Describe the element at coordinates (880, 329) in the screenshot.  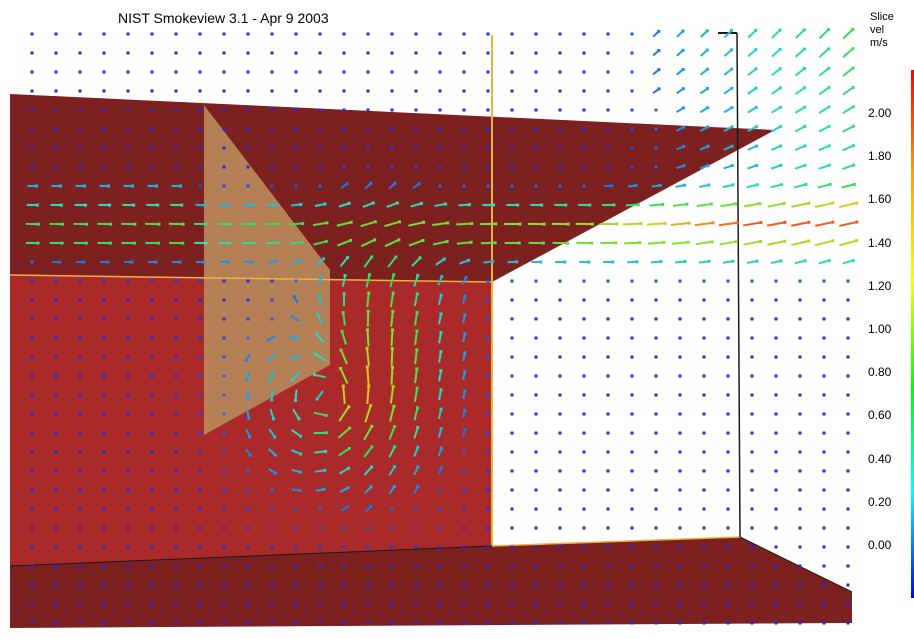
I see `colorbar-tick-label: 1.00` at that location.